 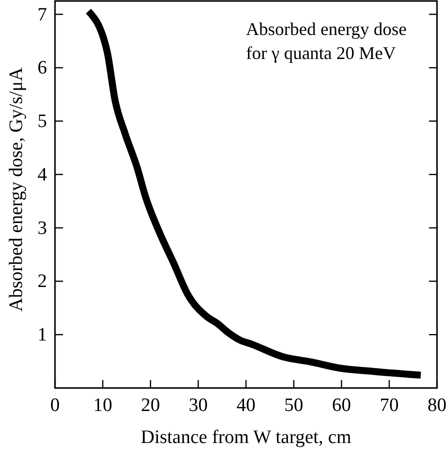 What do you see at coordinates (198, 405) in the screenshot?
I see `x-tick-label: 30` at bounding box center [198, 405].